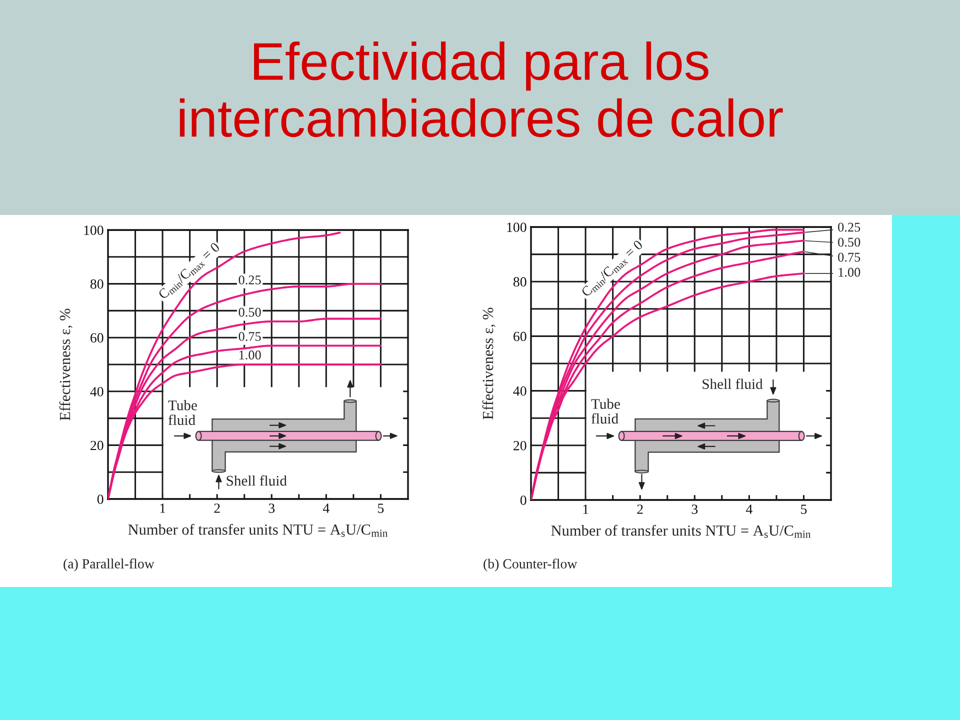 The height and width of the screenshot is (720, 960). What do you see at coordinates (849, 272) in the screenshot?
I see `text: 1.00` at bounding box center [849, 272].